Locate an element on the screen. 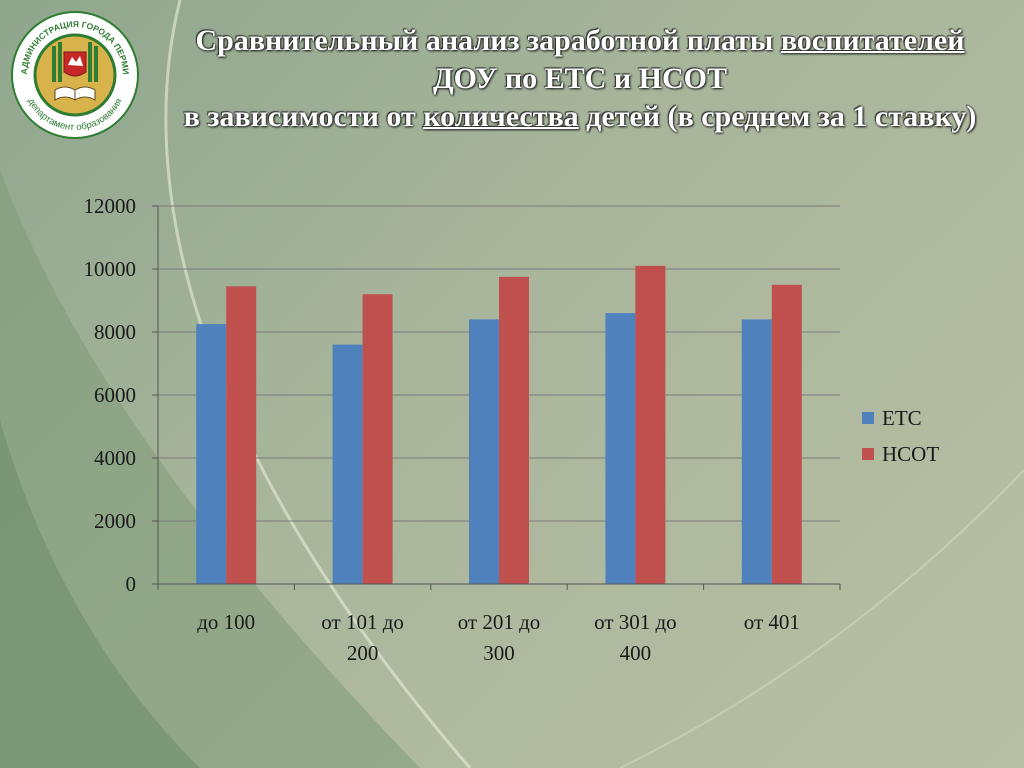 This screenshot has width=1024, height=768. x-tick-label: от 101 до is located at coordinates (362, 622).